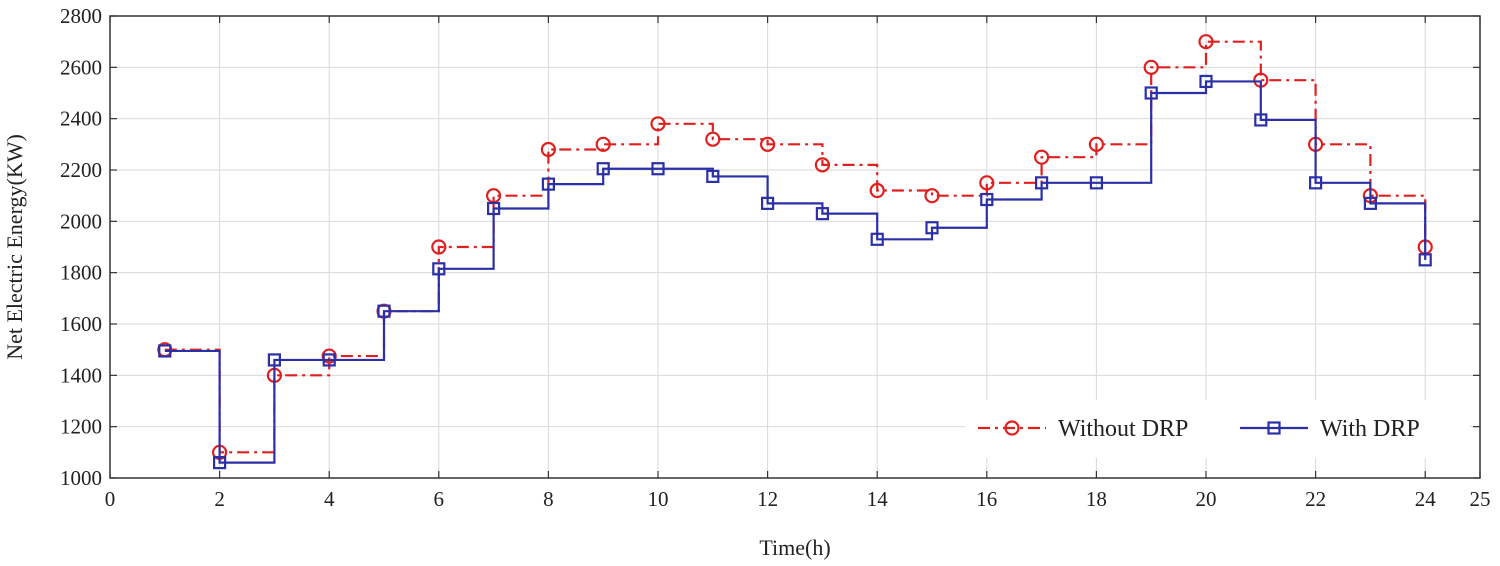  I want to click on x-tick-label: 22, so click(1315, 499).